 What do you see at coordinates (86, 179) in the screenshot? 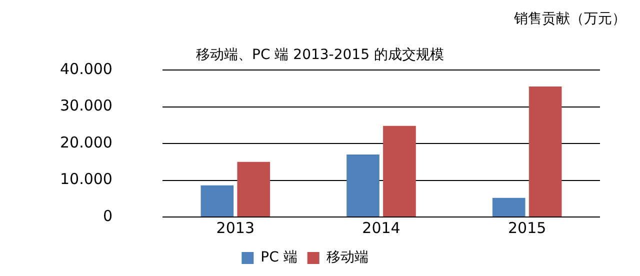
I see `y-tick-label: 10.000` at bounding box center [86, 179].